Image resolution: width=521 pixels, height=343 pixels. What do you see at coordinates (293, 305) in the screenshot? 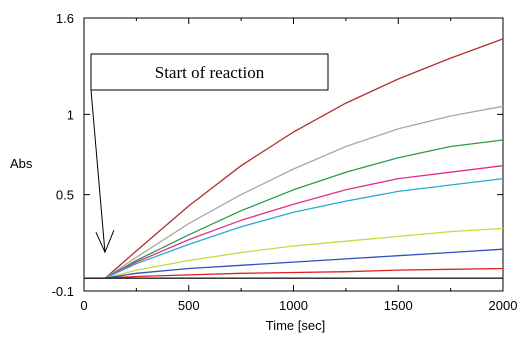
I see `x-tick-label: 1000` at bounding box center [293, 305].